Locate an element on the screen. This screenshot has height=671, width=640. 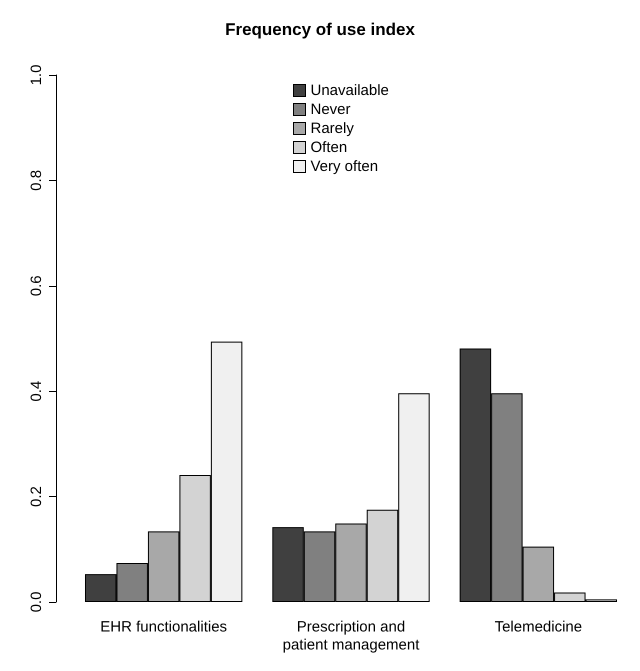
y-tick-label: 1.0 is located at coordinates (36, 75).